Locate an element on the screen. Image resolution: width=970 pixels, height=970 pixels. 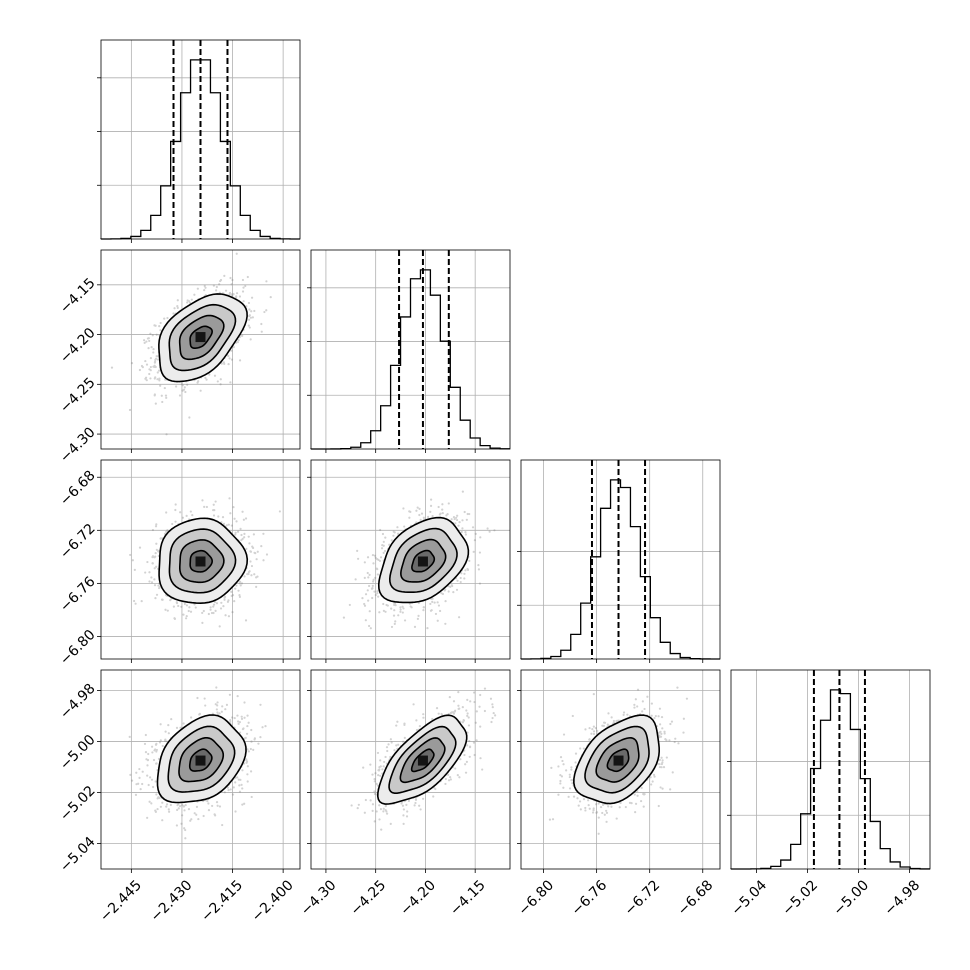
x-tick-label: −4.25 is located at coordinates (369, 898).